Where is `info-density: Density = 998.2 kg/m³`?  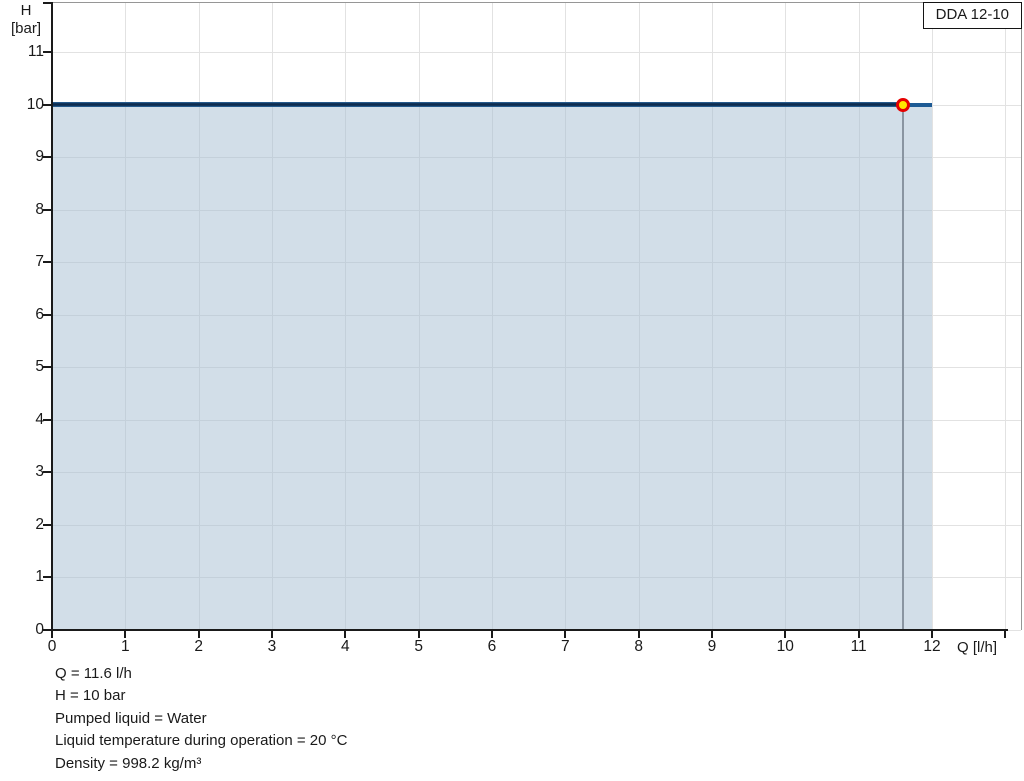
info-density: Density = 998.2 kg/m³ is located at coordinates (128, 763).